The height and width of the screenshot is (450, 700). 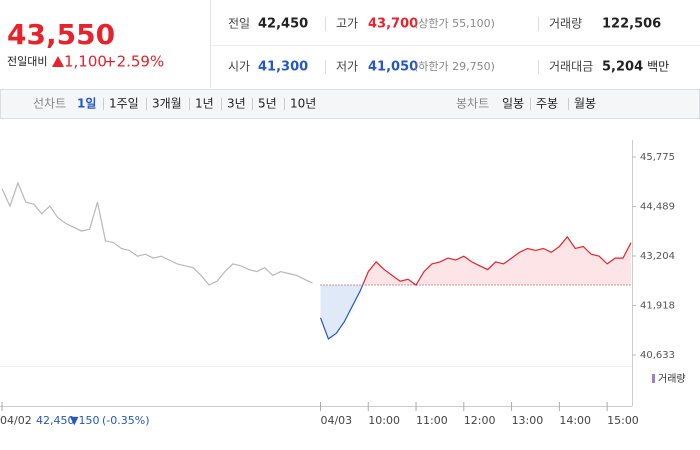 I want to click on up-icon, so click(x=58, y=61).